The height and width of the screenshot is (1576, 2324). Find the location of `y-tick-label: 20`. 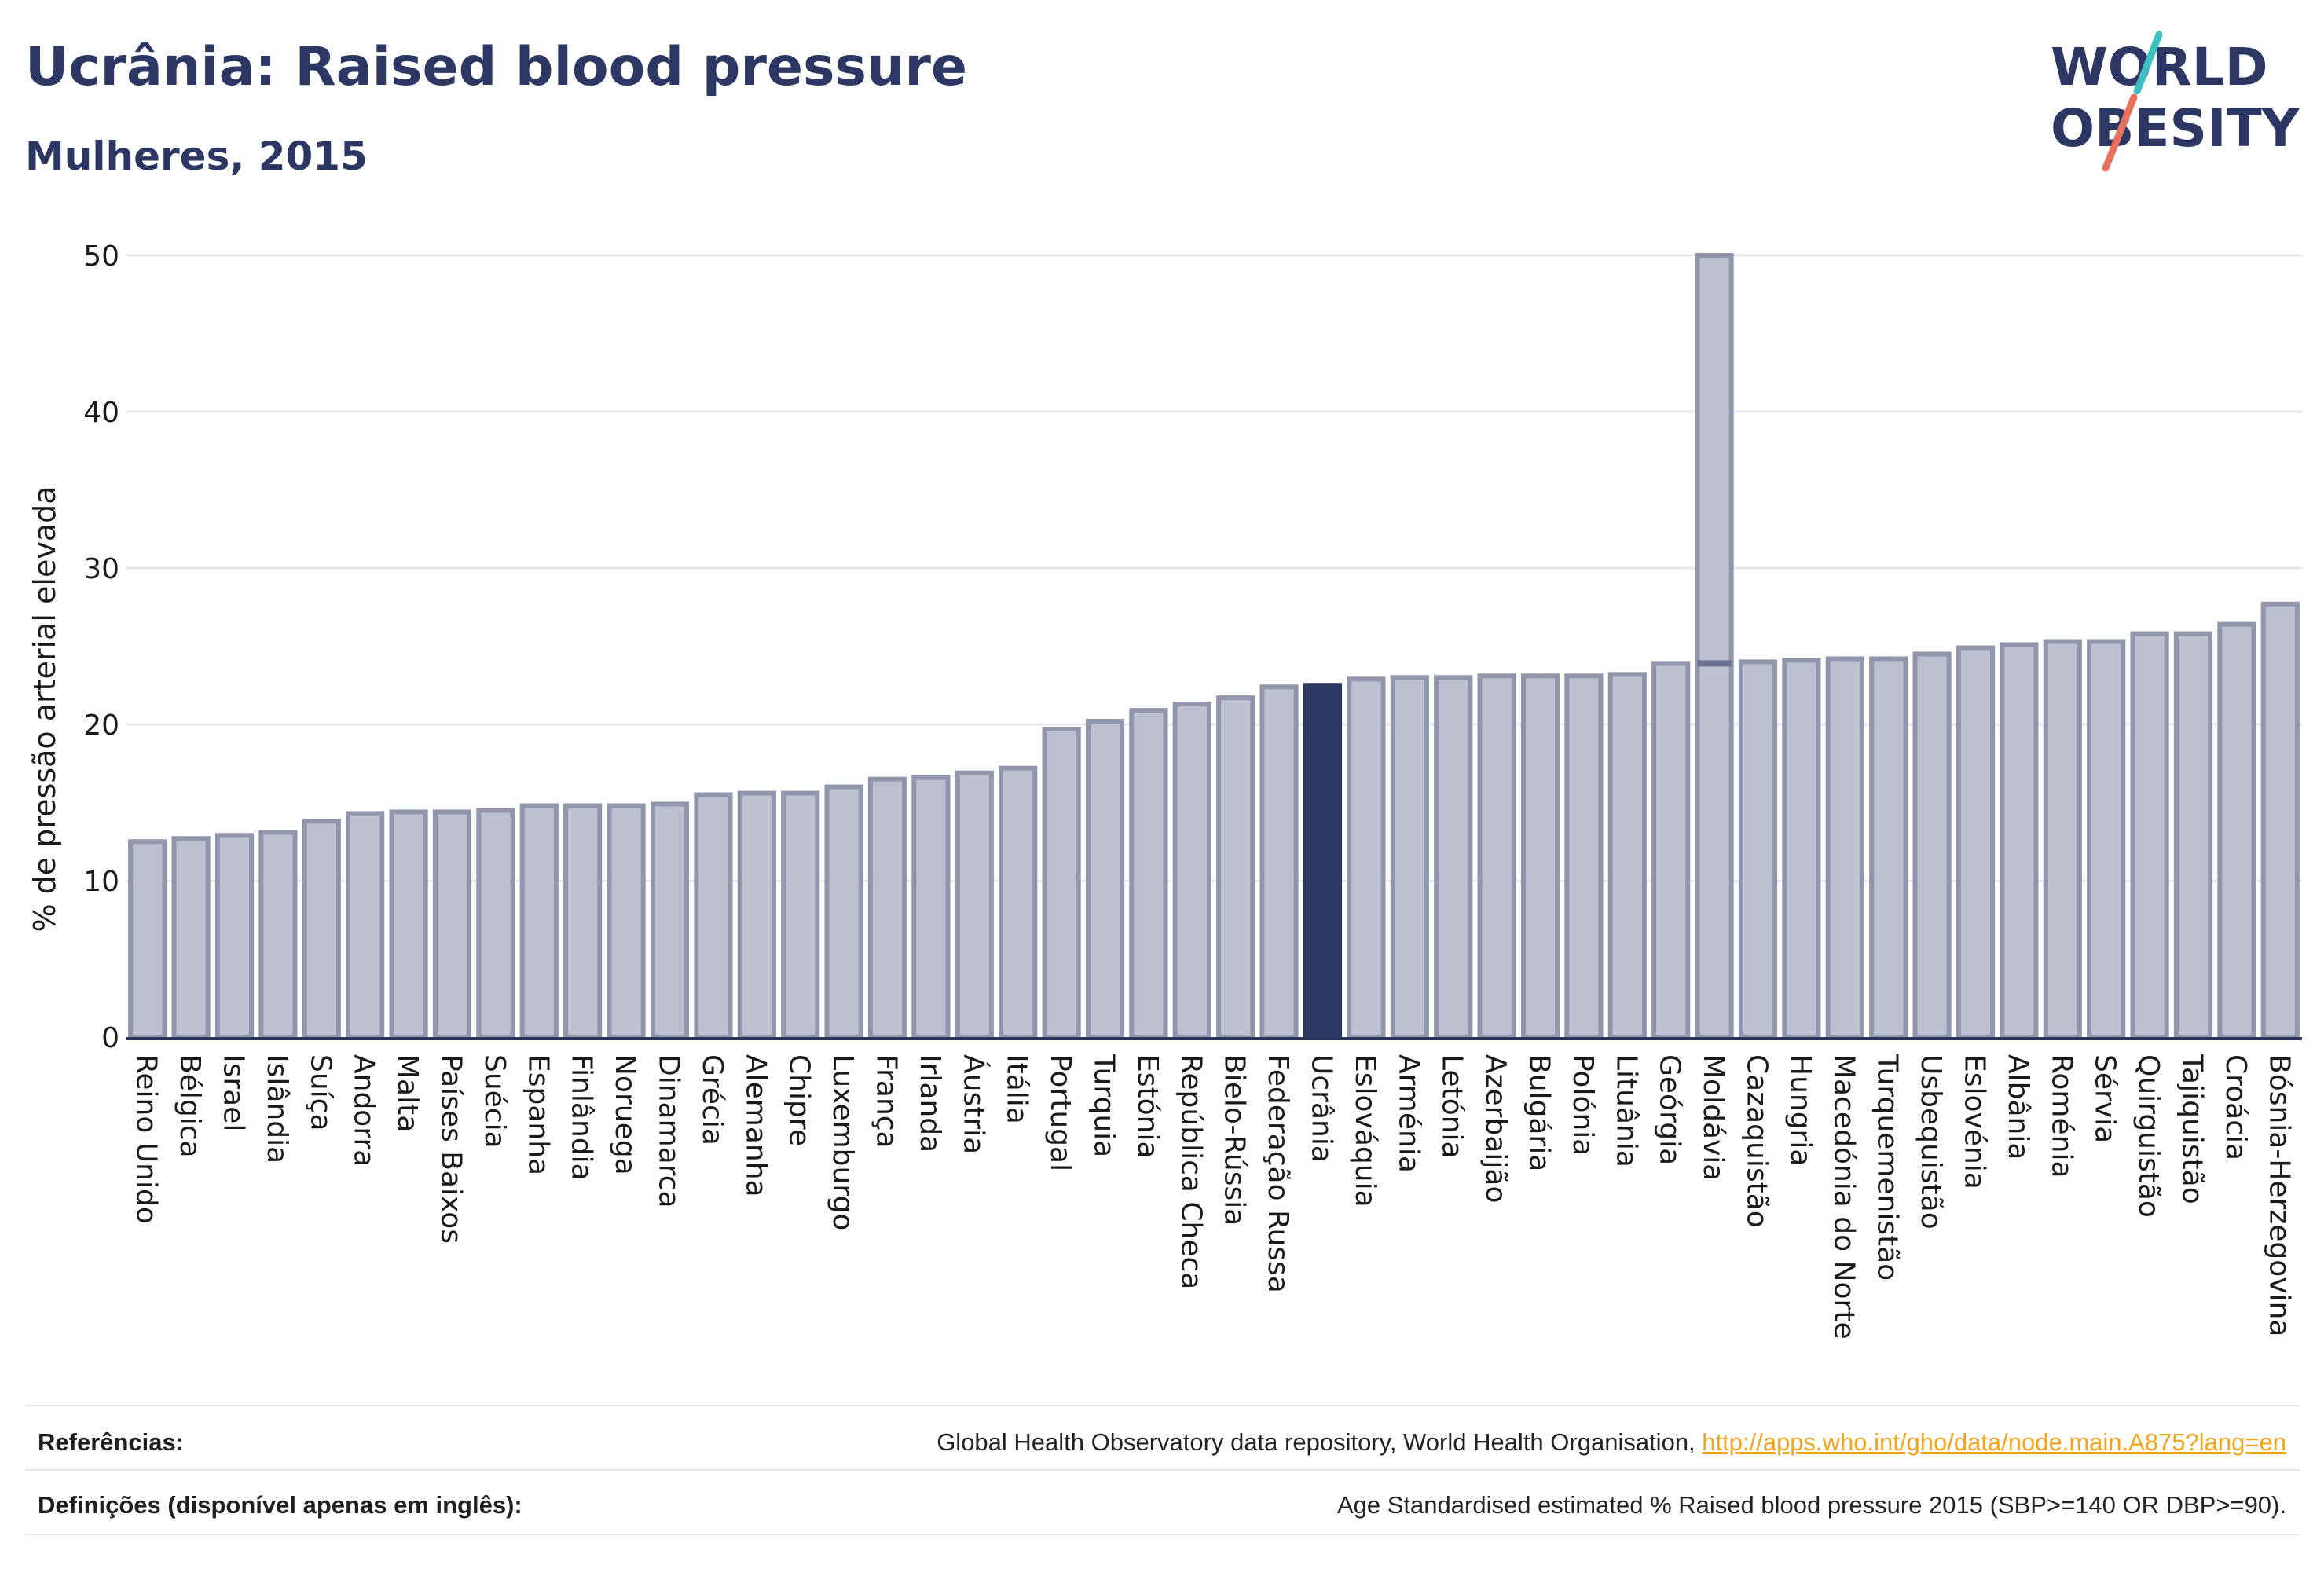

y-tick-label: 20 is located at coordinates (101, 725).